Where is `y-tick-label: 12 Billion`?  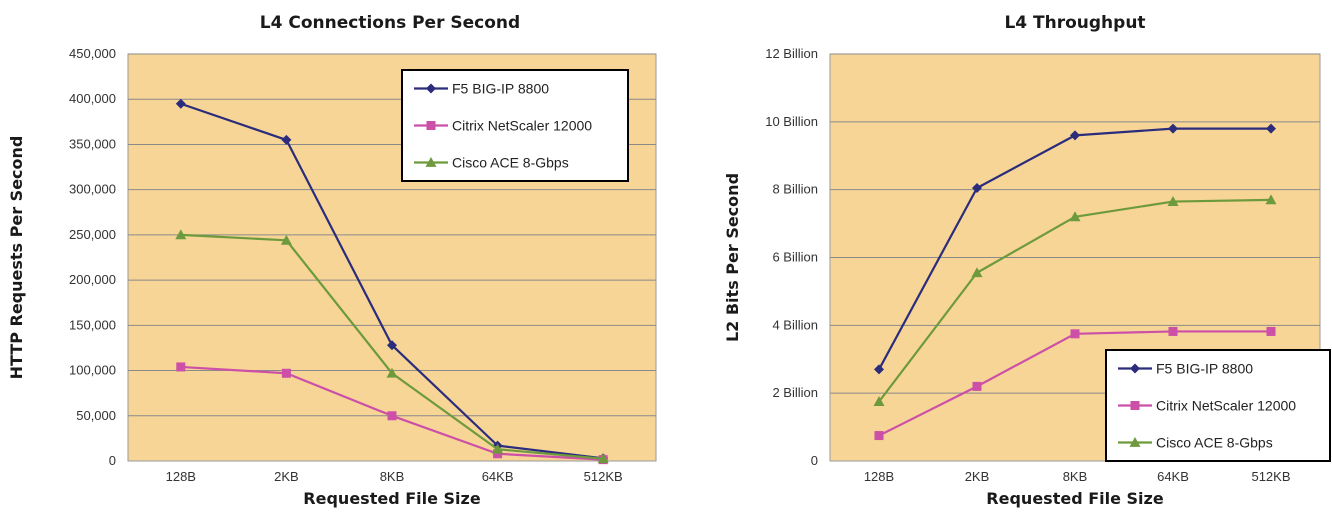
y-tick-label: 12 Billion is located at coordinates (791, 53).